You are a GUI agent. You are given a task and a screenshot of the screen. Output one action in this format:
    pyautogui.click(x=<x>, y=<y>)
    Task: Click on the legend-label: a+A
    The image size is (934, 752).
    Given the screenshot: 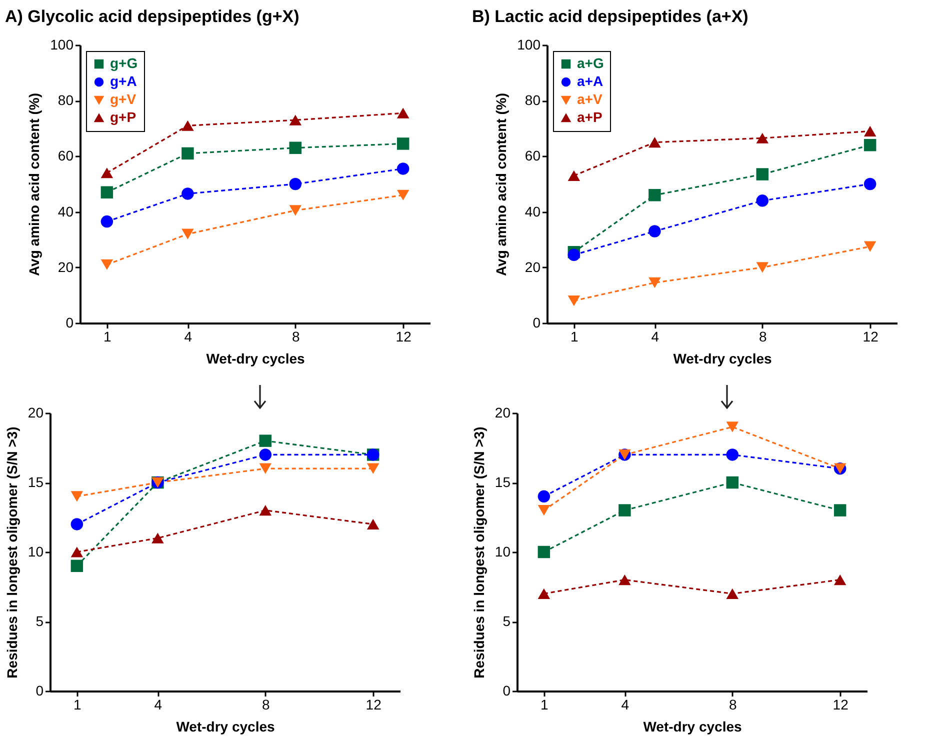 What is the action you would take?
    pyautogui.click(x=590, y=81)
    